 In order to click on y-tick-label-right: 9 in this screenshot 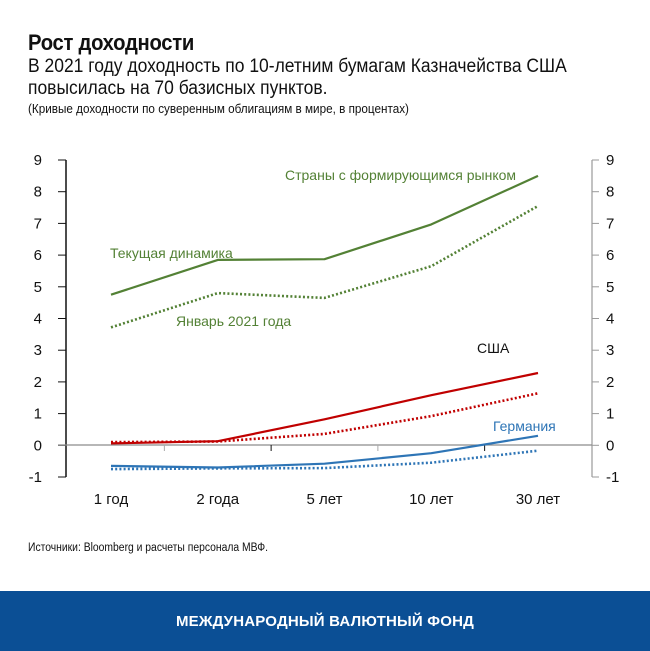, I will do `click(610, 160)`.